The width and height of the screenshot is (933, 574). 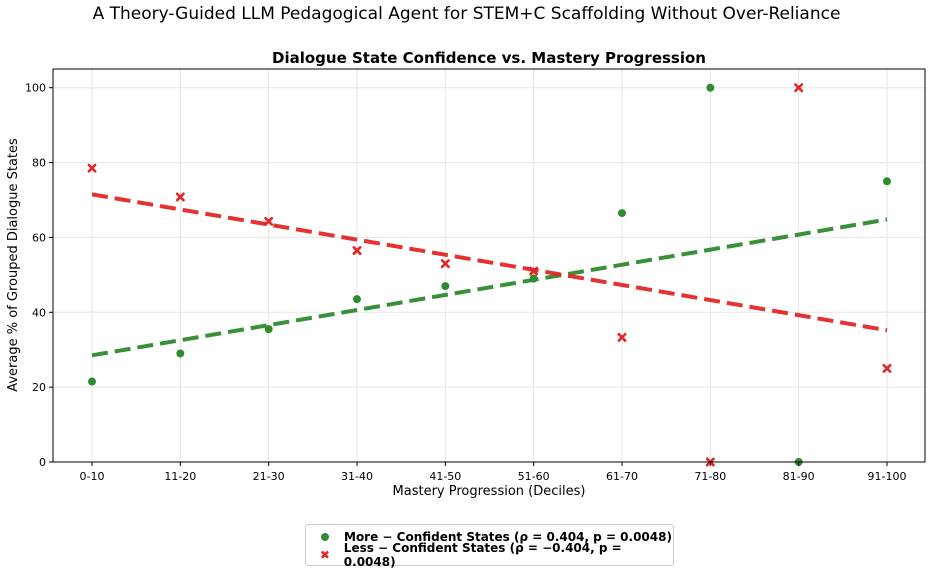 I want to click on y-tick-label: 0, so click(x=42, y=462).